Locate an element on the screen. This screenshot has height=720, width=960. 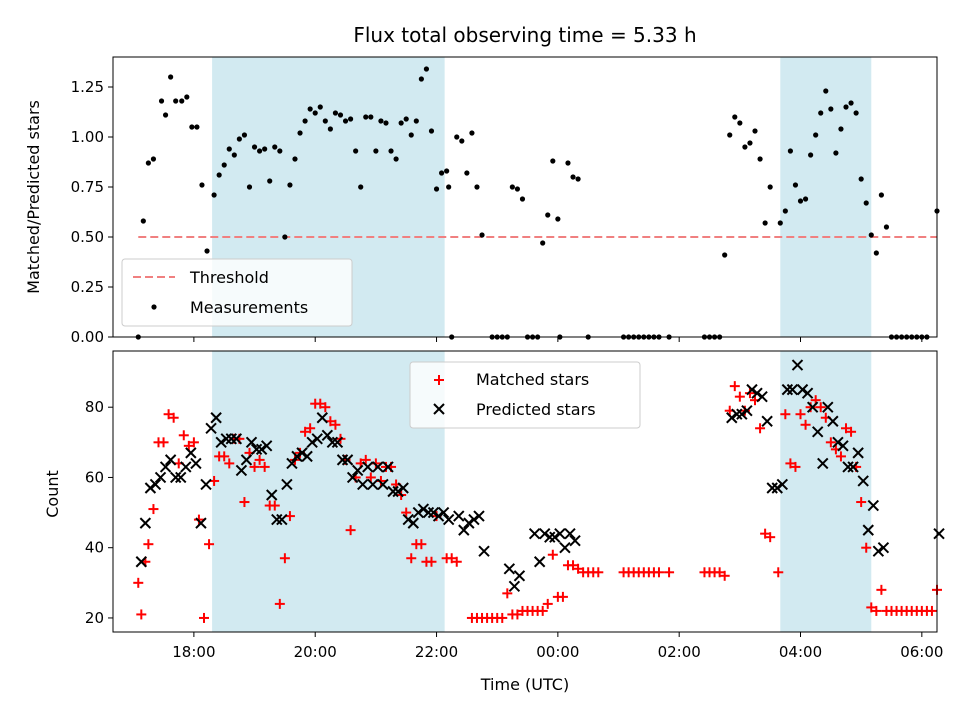
measurements-legend-label: Measurements is located at coordinates (249, 307).